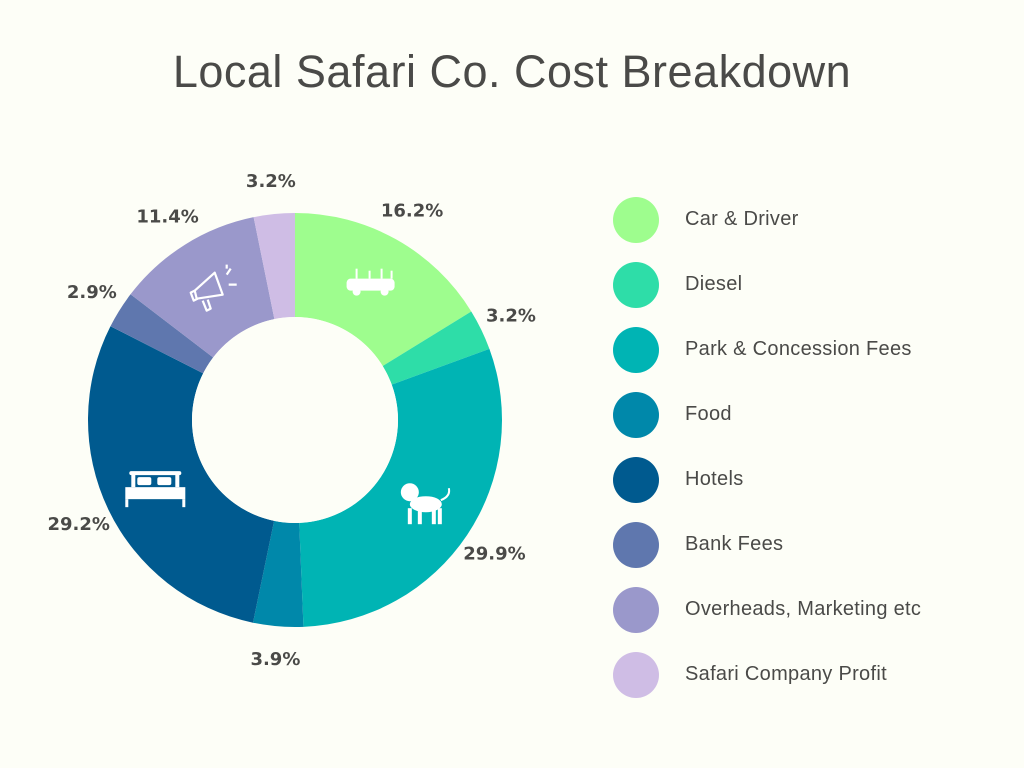 The width and height of the screenshot is (1024, 768). Describe the element at coordinates (162, 334) in the screenshot. I see `donut-slice-bank-fees` at that location.